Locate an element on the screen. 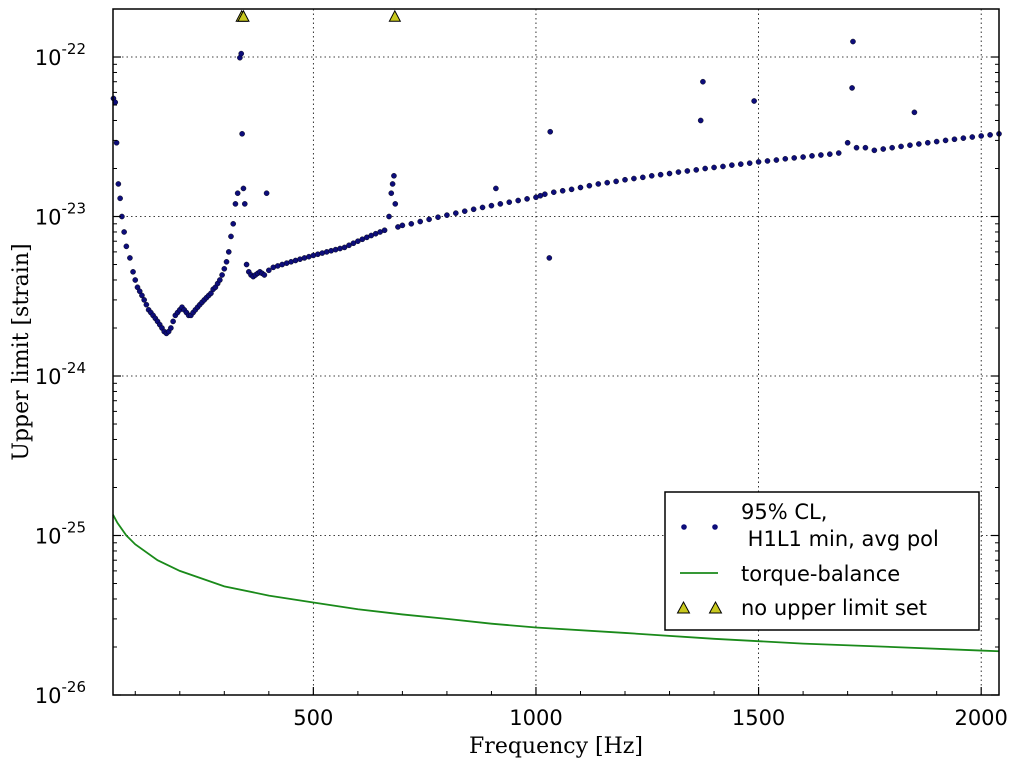 The width and height of the screenshot is (1014, 759). legend-label-points-line2: H1L1 min, avg pol is located at coordinates (840, 539).